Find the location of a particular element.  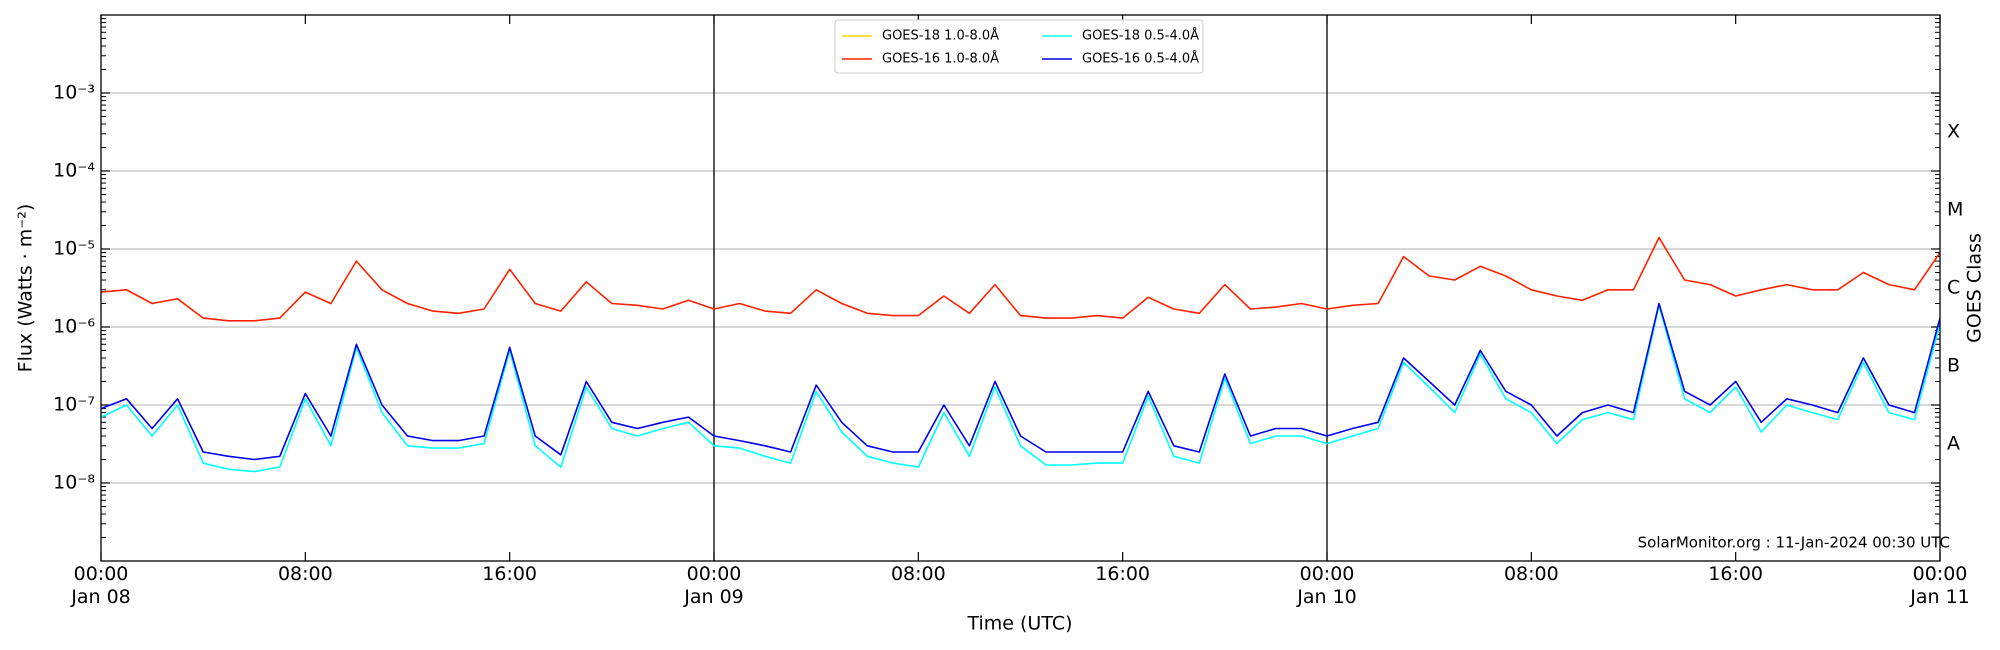

y-tick-label: 10⁻³ is located at coordinates (74, 93).